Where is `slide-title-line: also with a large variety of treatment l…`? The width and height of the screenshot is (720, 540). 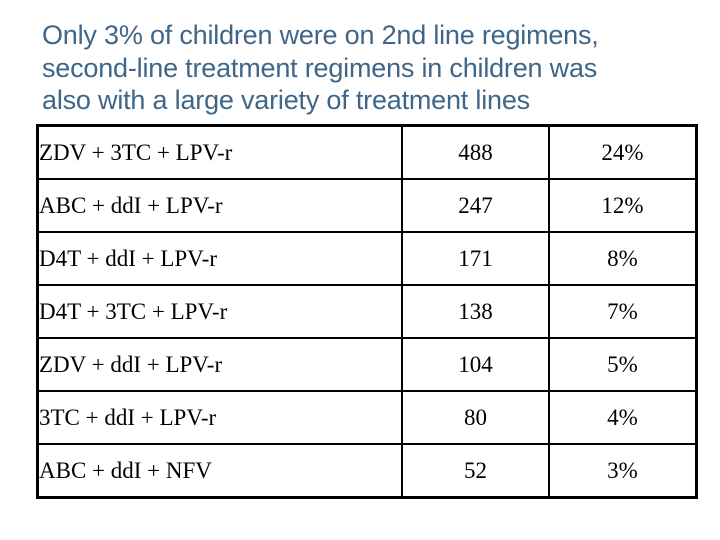
slide-title-line: also with a large variety of treatment l… is located at coordinates (286, 100).